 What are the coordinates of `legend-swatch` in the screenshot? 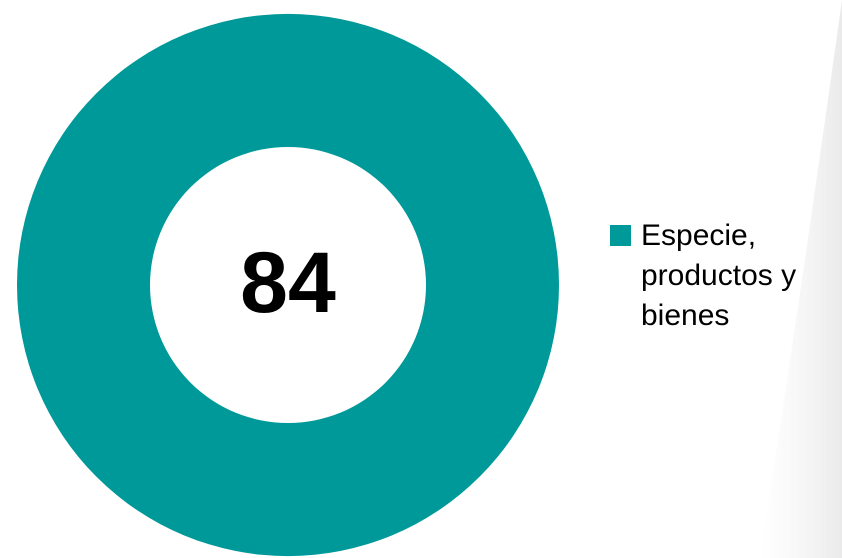 It's located at (620, 235).